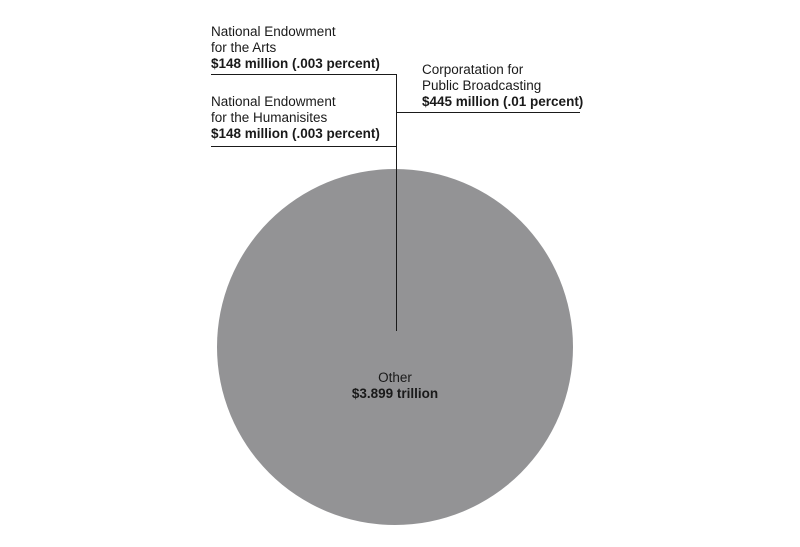 Image resolution: width=800 pixels, height=547 pixels. What do you see at coordinates (395, 377) in the screenshot?
I see `slice-name-line: Other` at bounding box center [395, 377].